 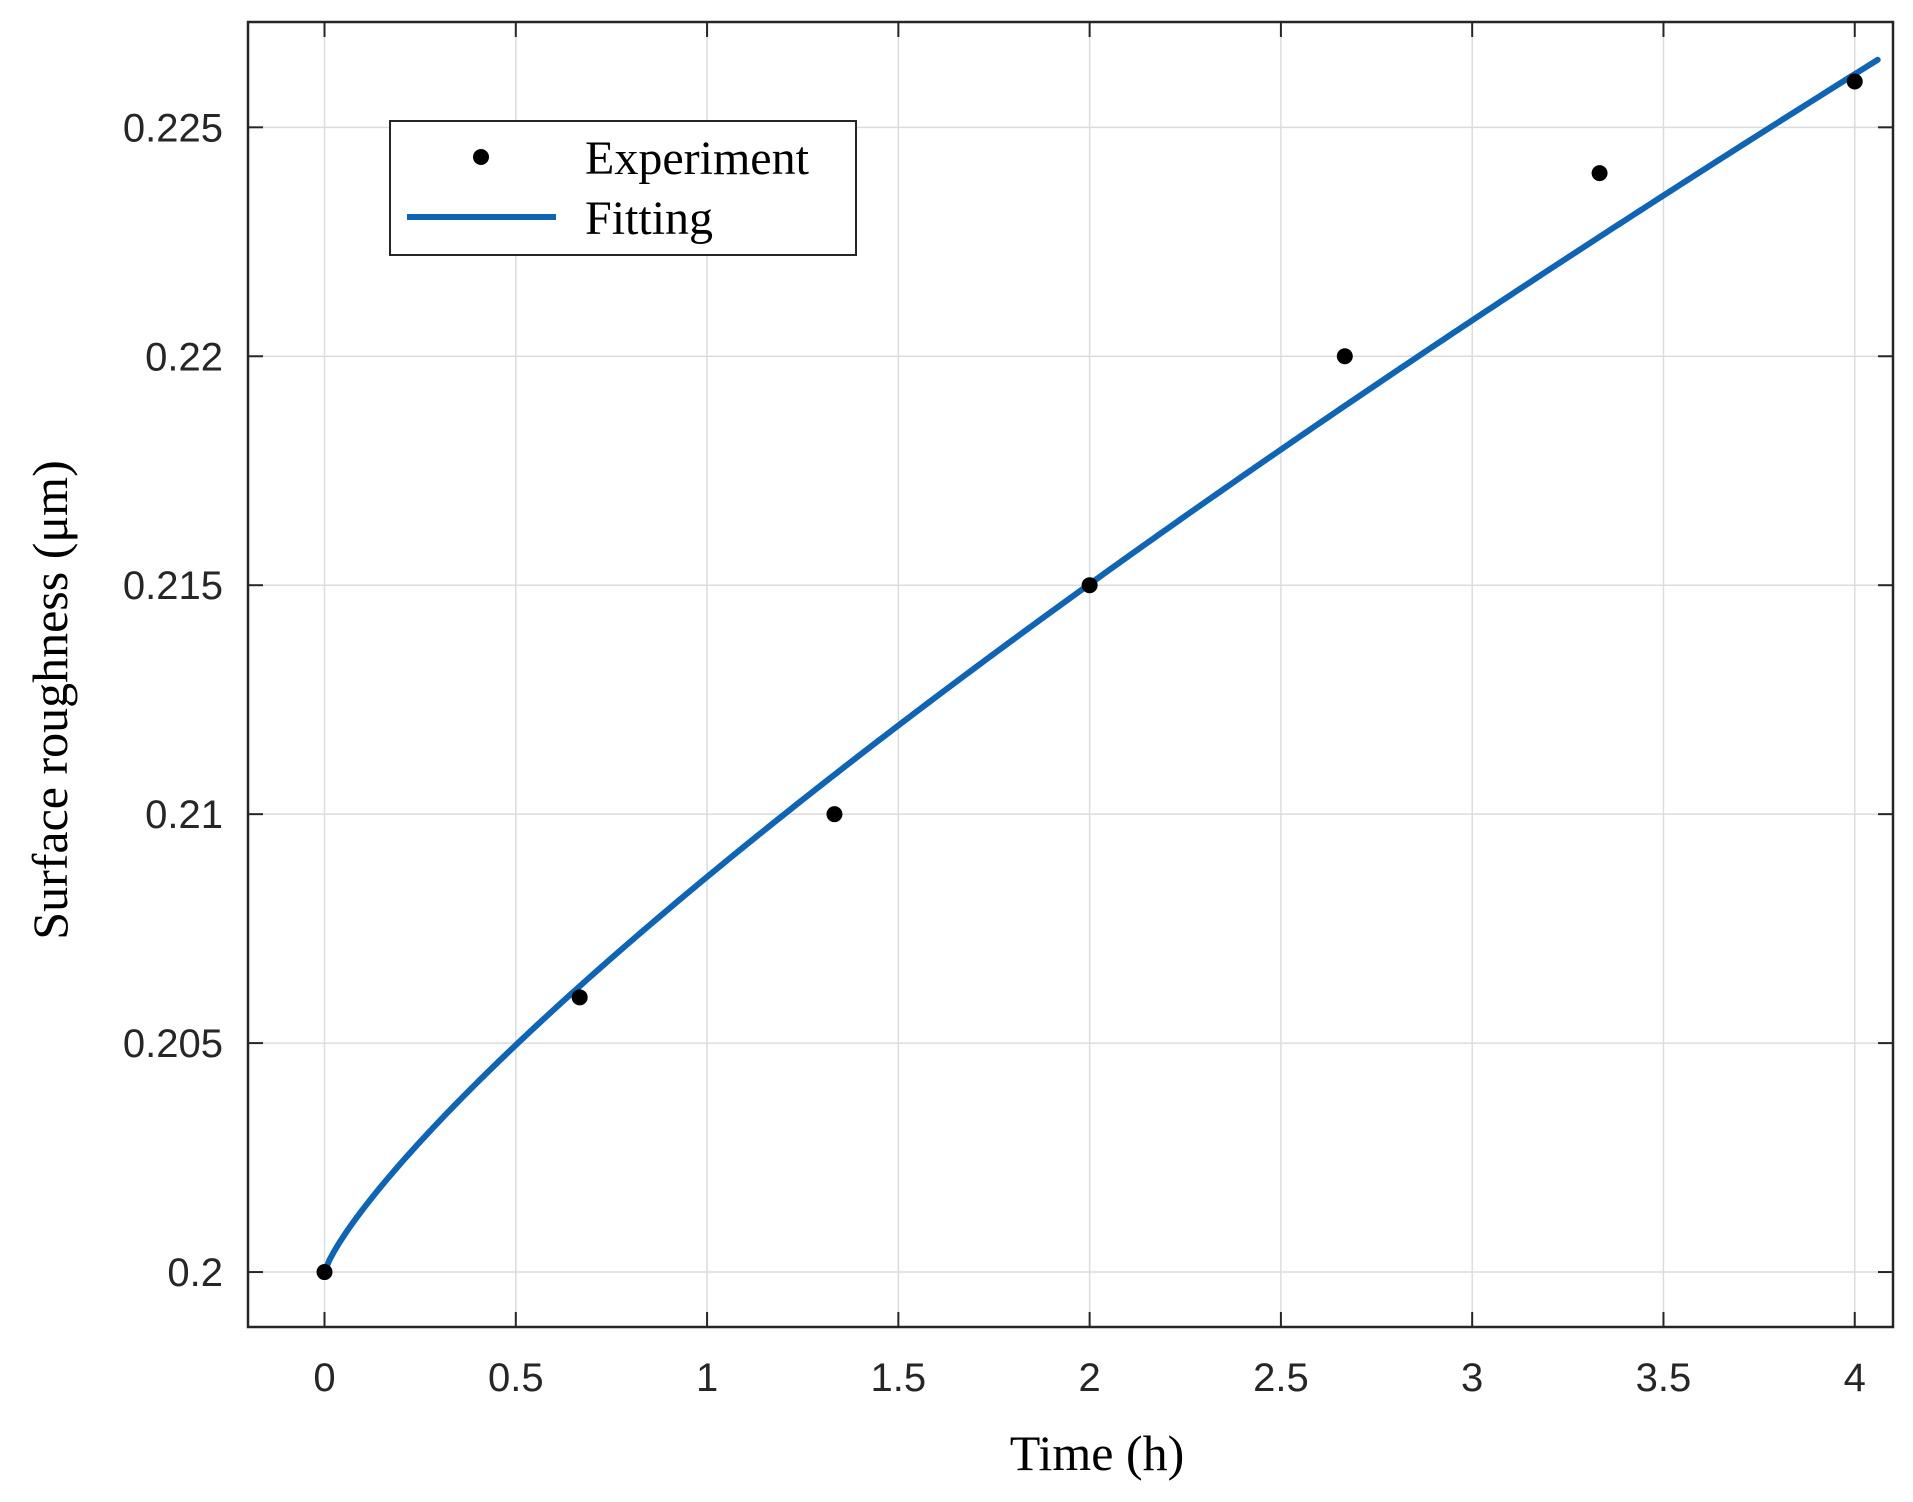 What do you see at coordinates (173, 586) in the screenshot?
I see `y-tick-label: 0.215` at bounding box center [173, 586].